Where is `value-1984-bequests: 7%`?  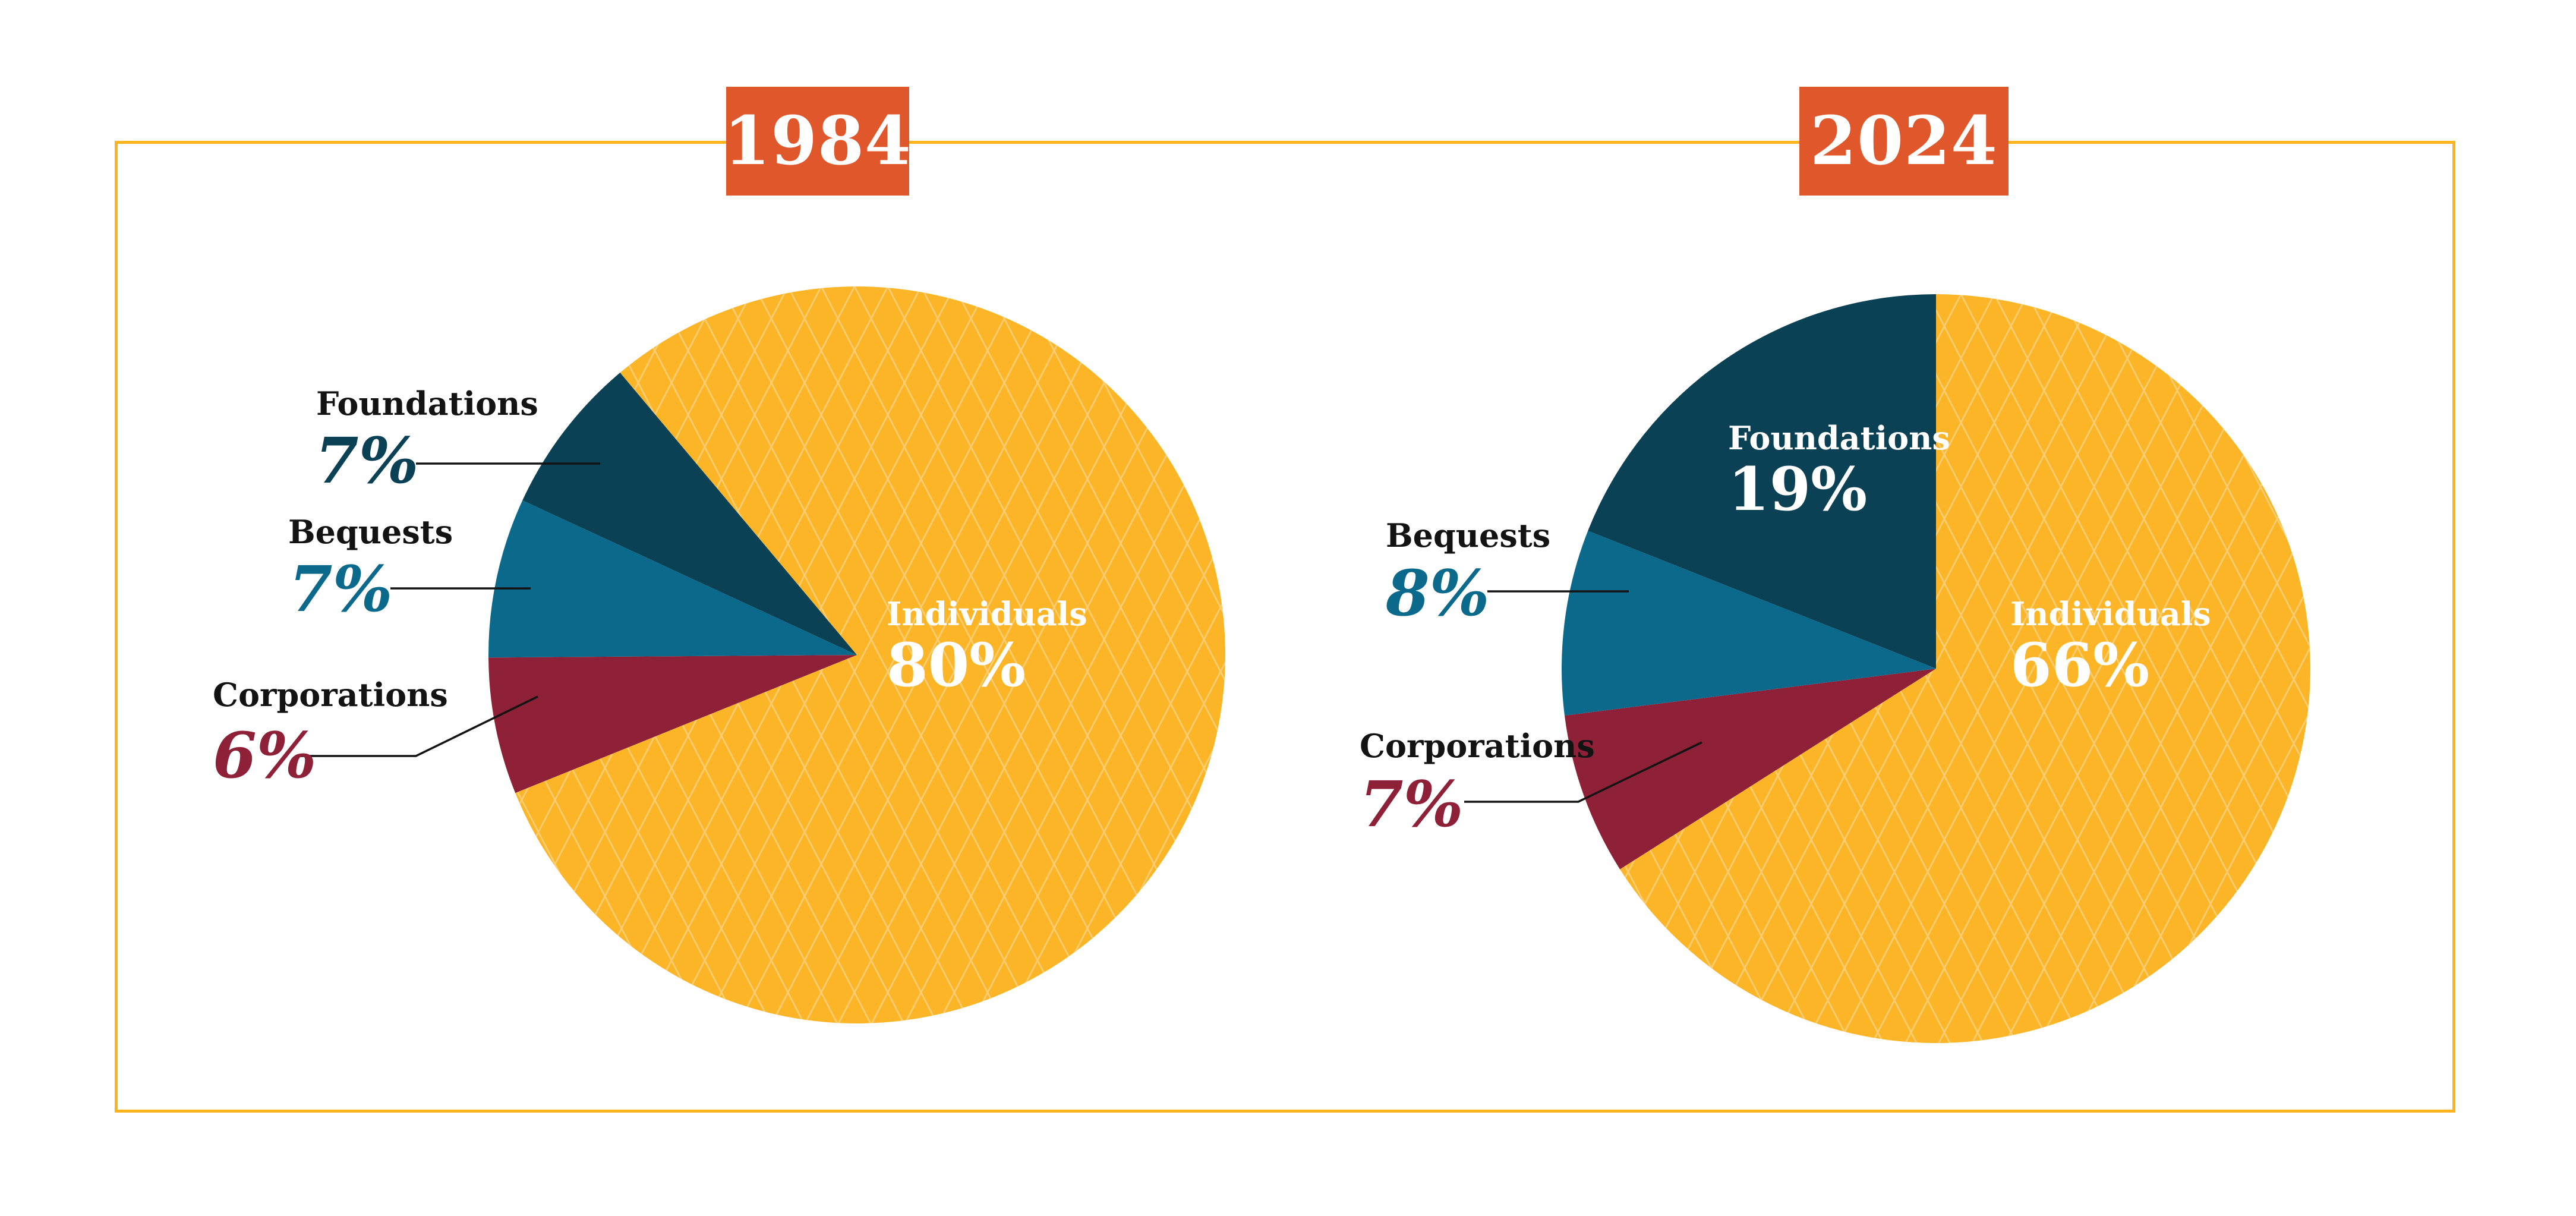 value-1984-bequests: 7% is located at coordinates (341, 589).